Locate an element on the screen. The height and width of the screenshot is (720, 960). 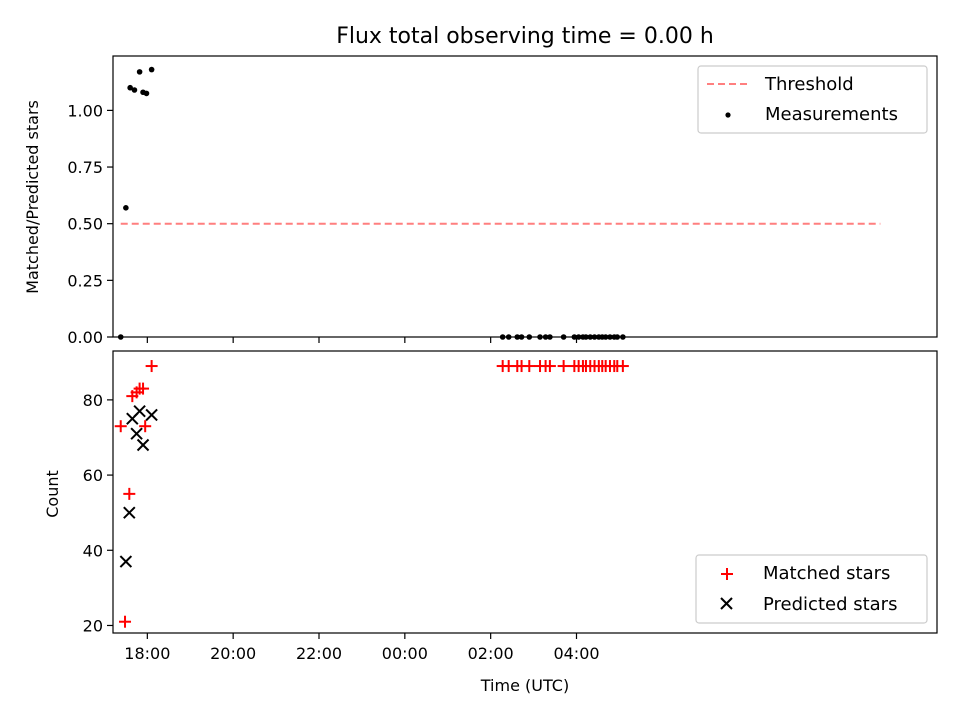
x-tick-label: 22:00 is located at coordinates (319, 653).